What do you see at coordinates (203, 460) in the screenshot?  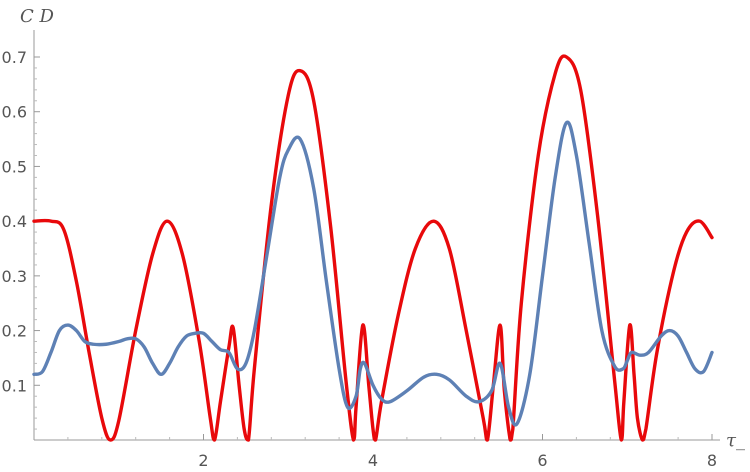 I see `x-tick-label: 2` at bounding box center [203, 460].